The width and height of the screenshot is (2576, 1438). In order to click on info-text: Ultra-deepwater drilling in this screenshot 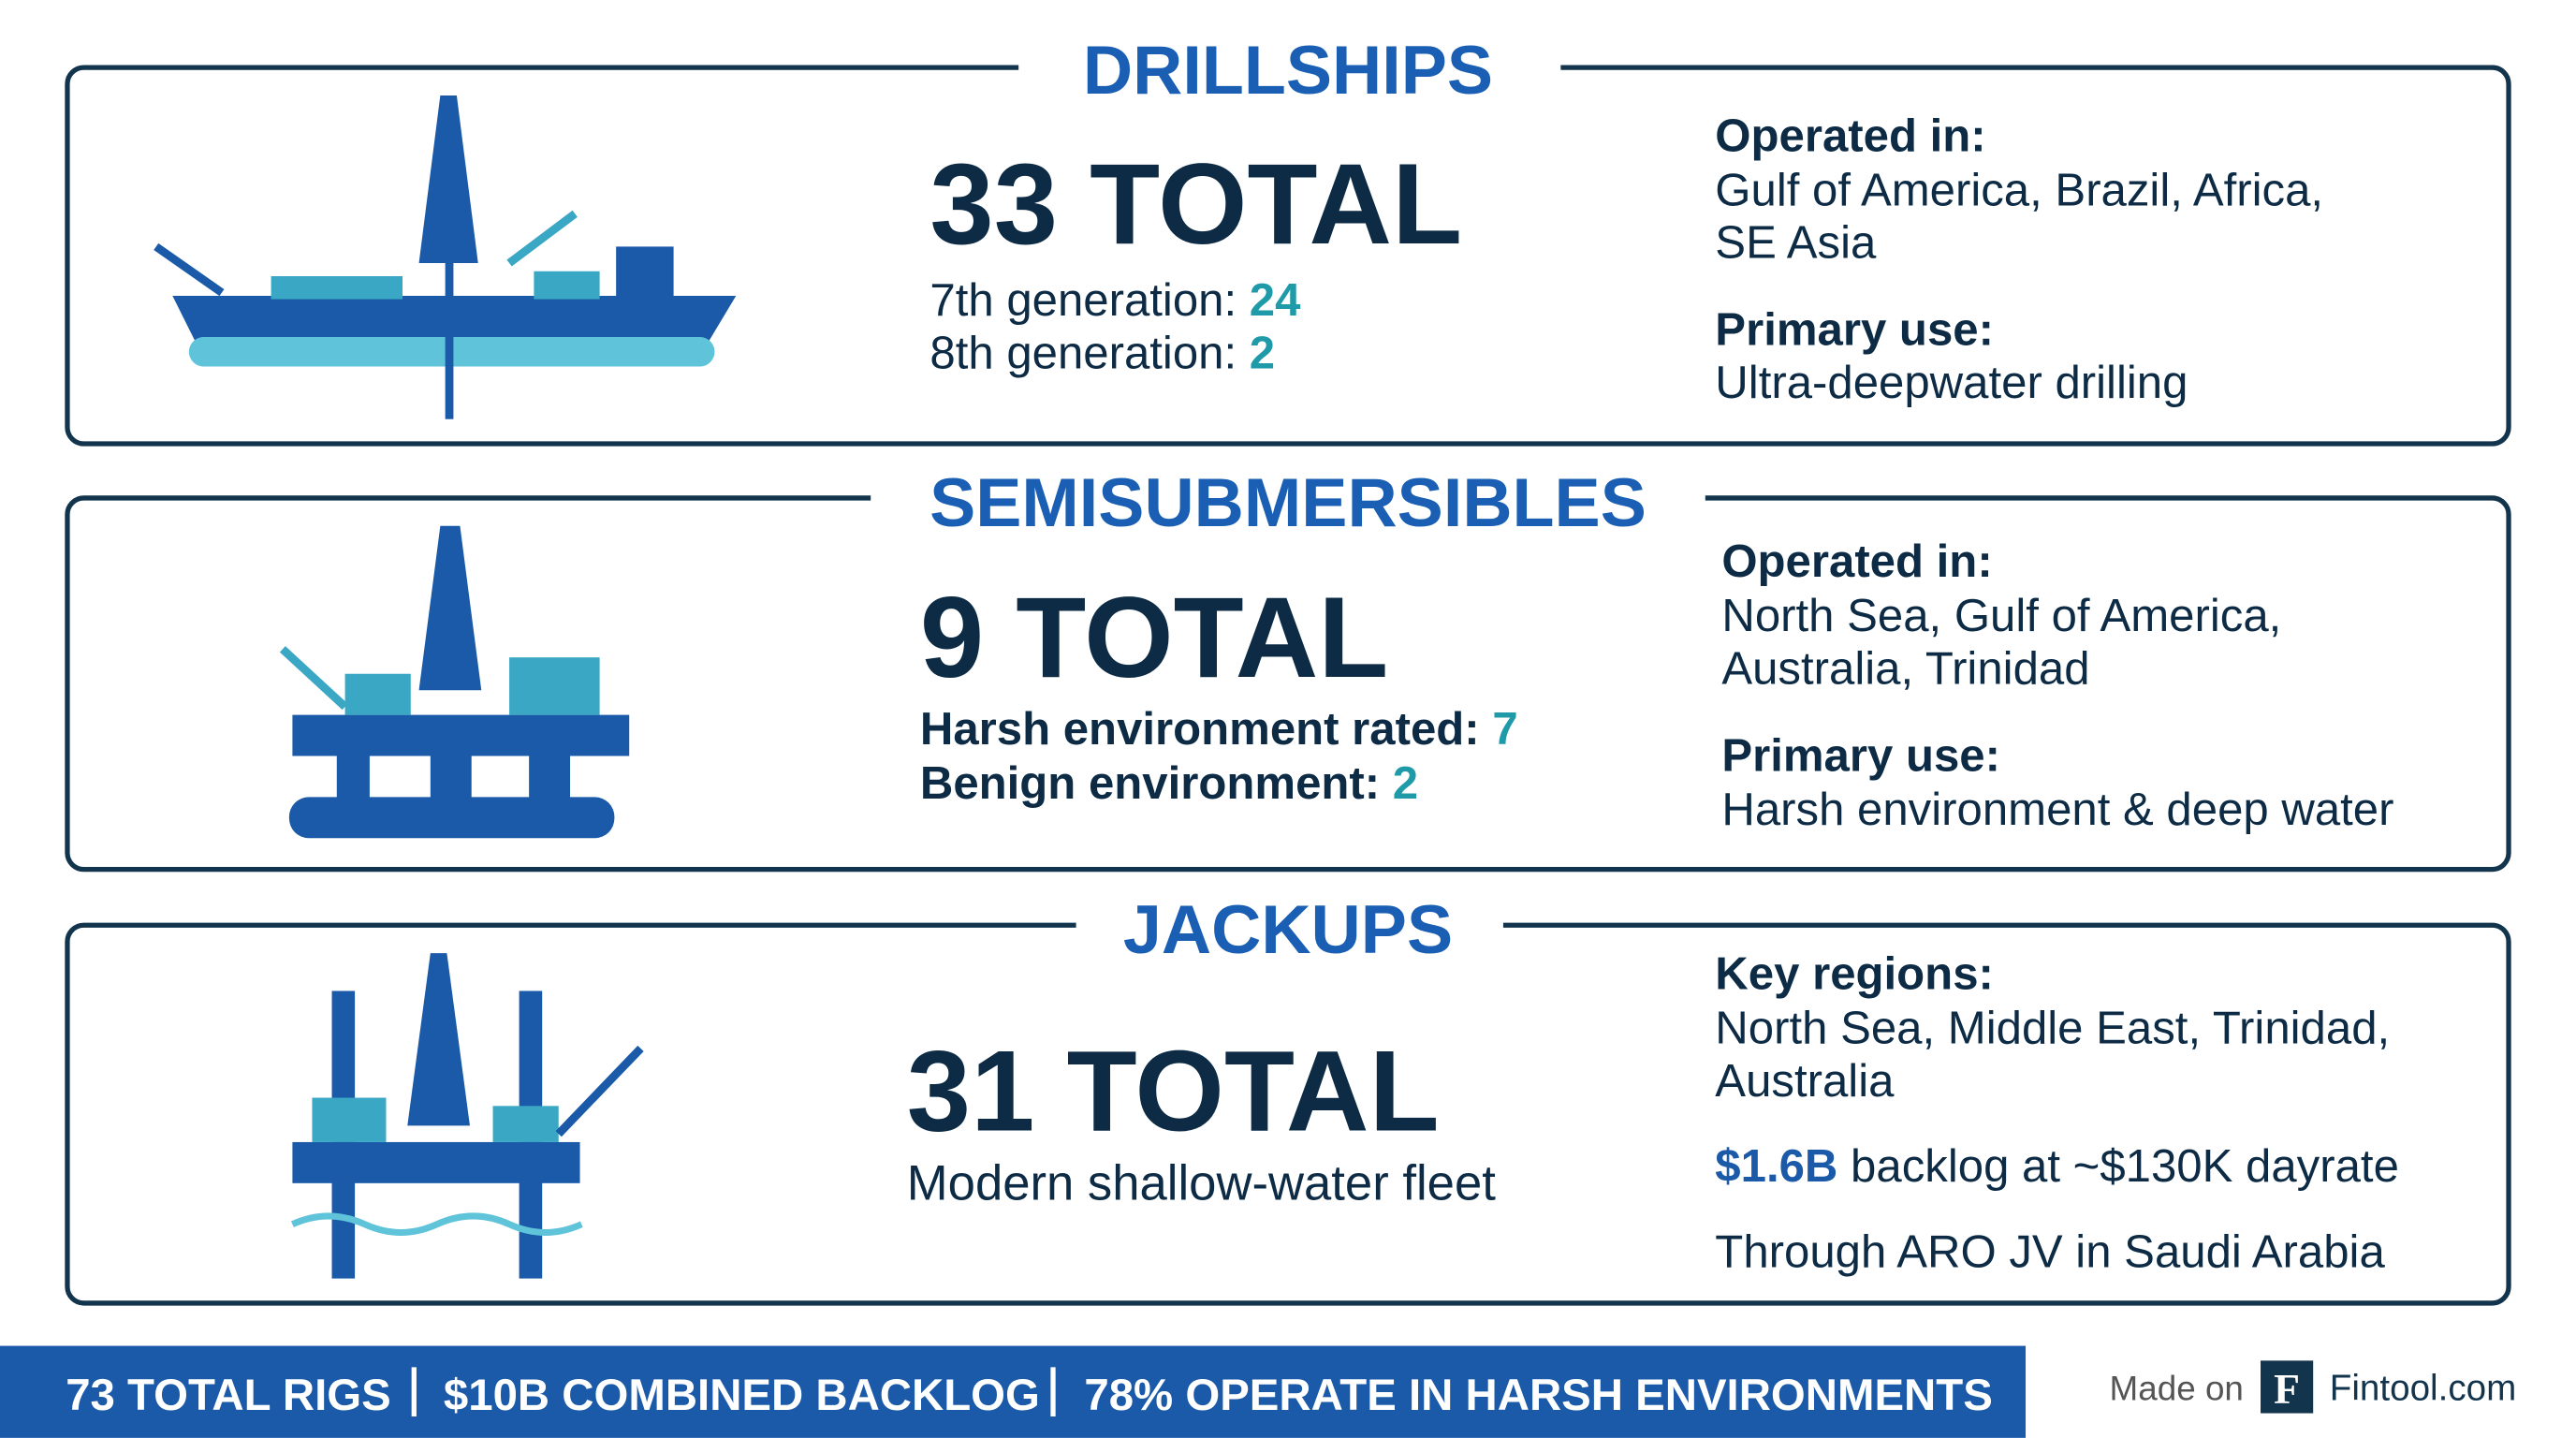, I will do `click(1951, 383)`.